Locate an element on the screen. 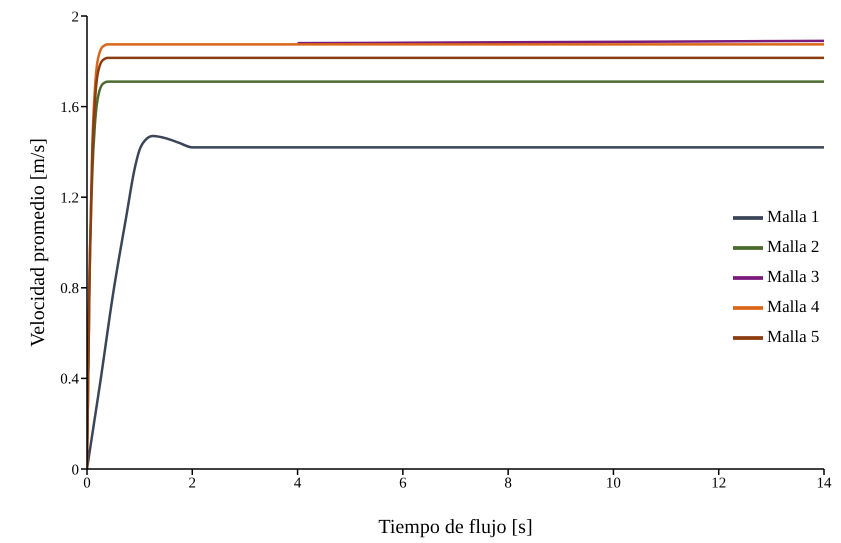 The image size is (841, 543). y-tick-label: 1.2 is located at coordinates (69, 198).